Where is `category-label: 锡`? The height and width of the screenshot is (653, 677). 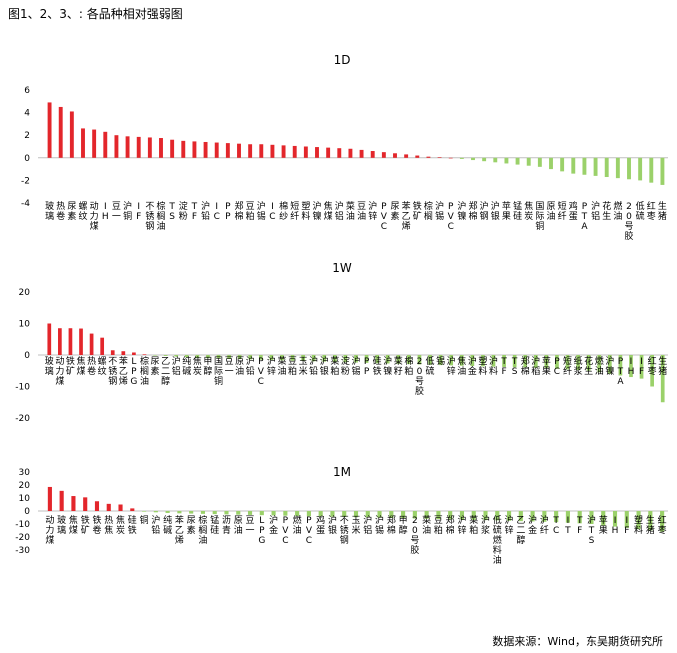 category-label: 锡 is located at coordinates (440, 361).